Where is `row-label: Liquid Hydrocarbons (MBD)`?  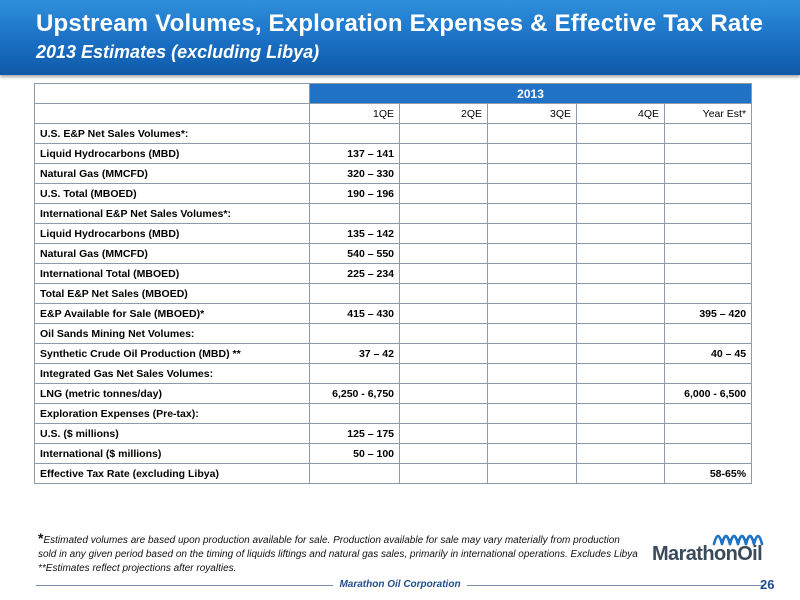
row-label: Liquid Hydrocarbons (MBD) is located at coordinates (172, 233).